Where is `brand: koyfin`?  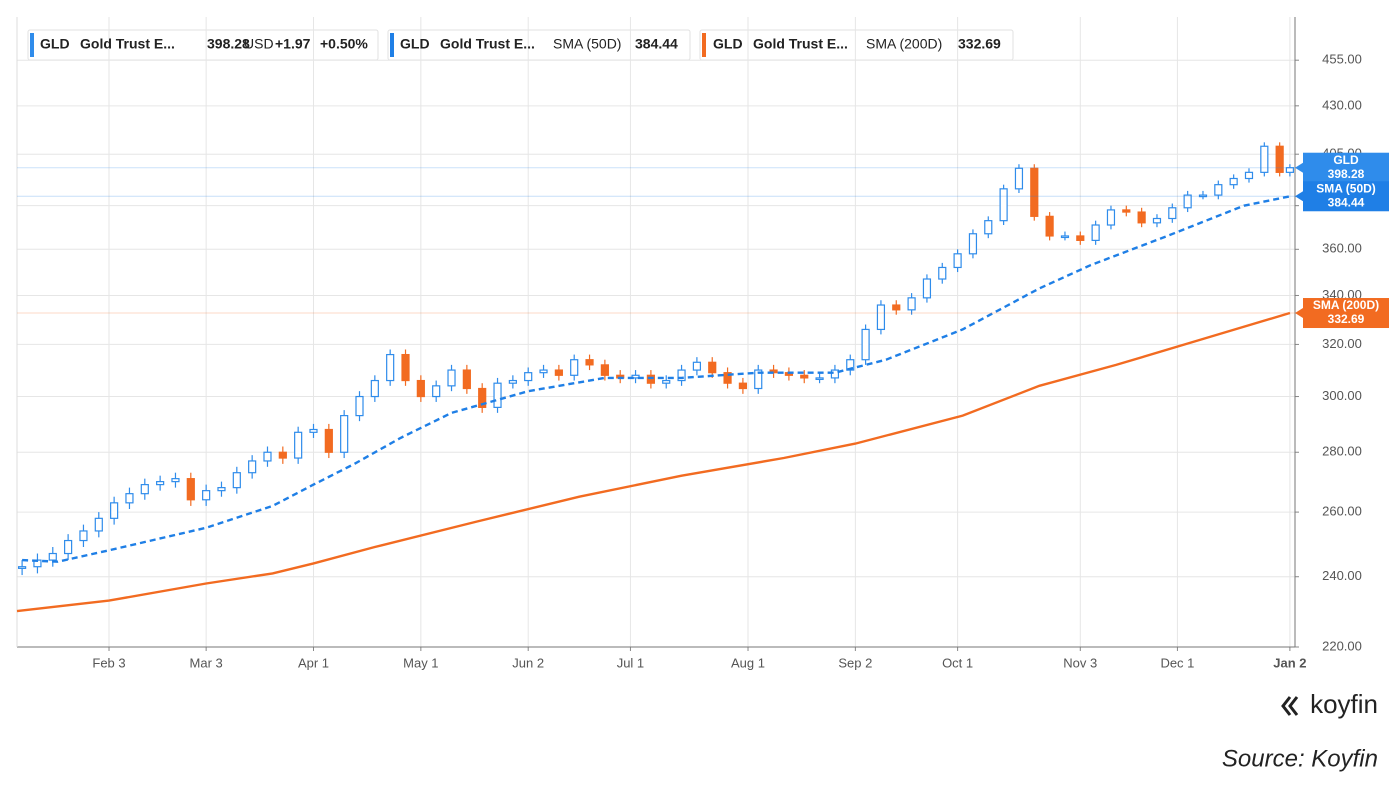 brand: koyfin is located at coordinates (1344, 704).